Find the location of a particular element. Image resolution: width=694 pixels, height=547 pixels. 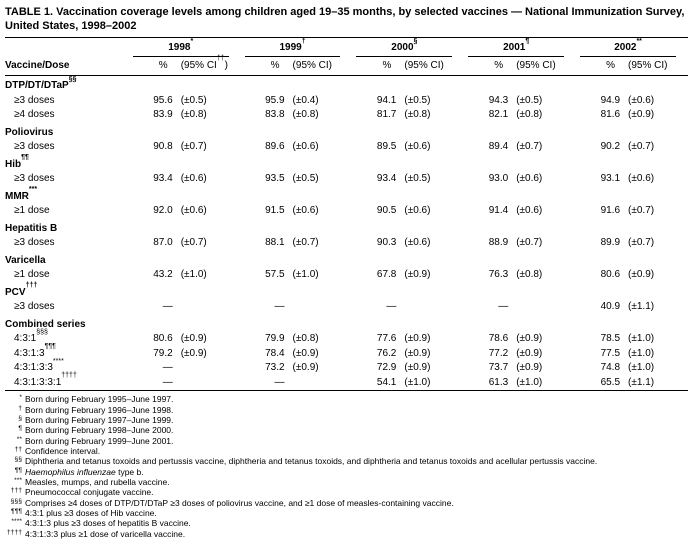

row-label-text: ≥4 doses is located at coordinates (34, 115).